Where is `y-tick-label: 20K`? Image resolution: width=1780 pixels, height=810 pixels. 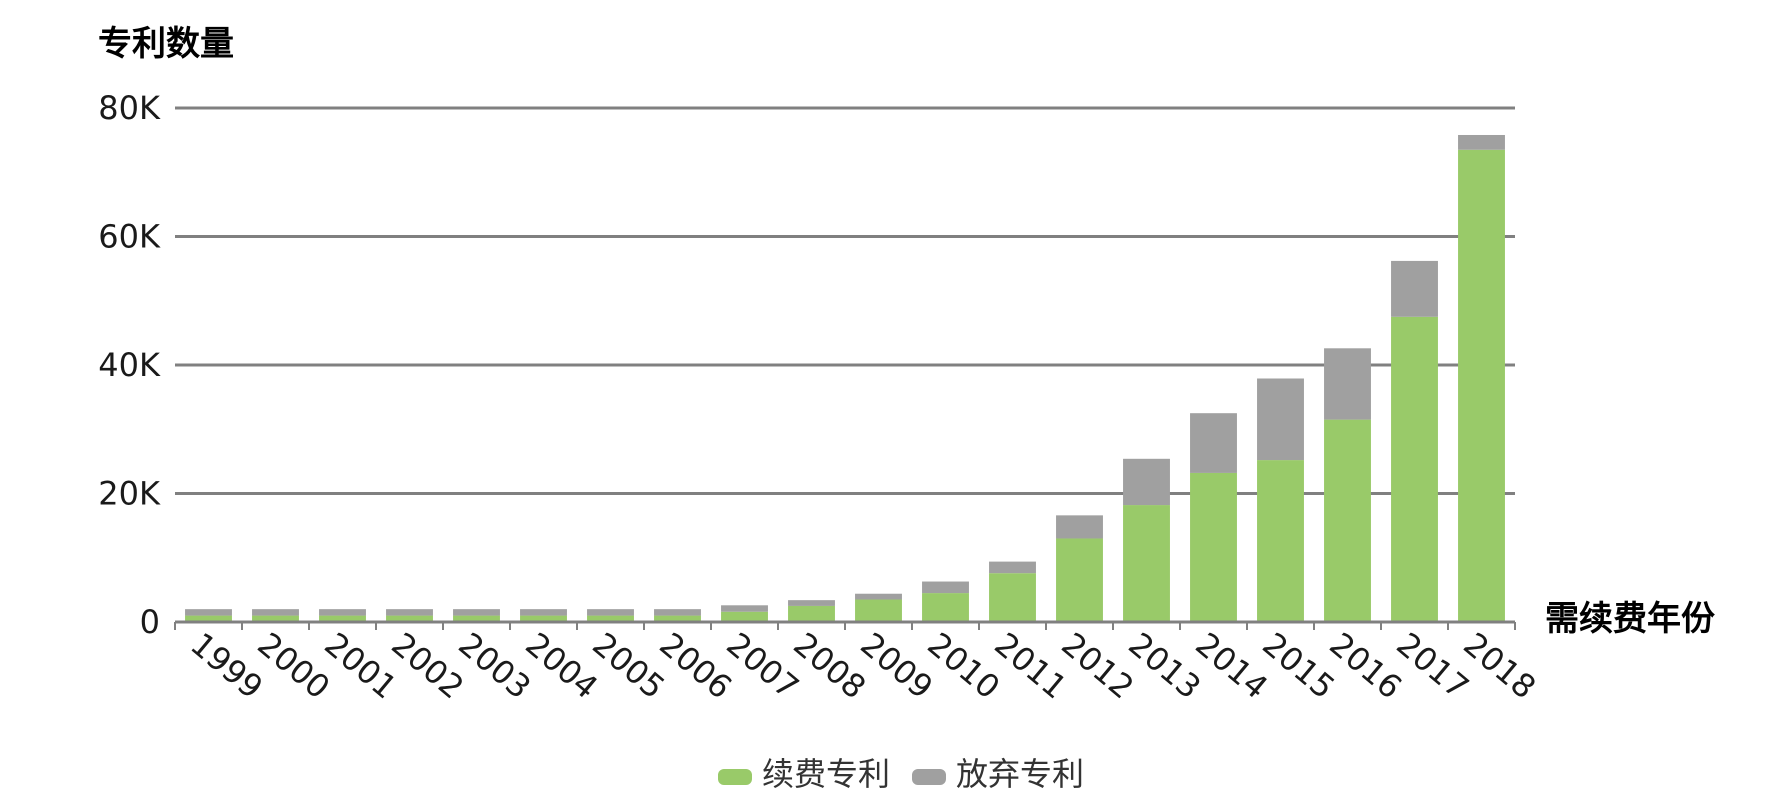
y-tick-label: 20K is located at coordinates (129, 494).